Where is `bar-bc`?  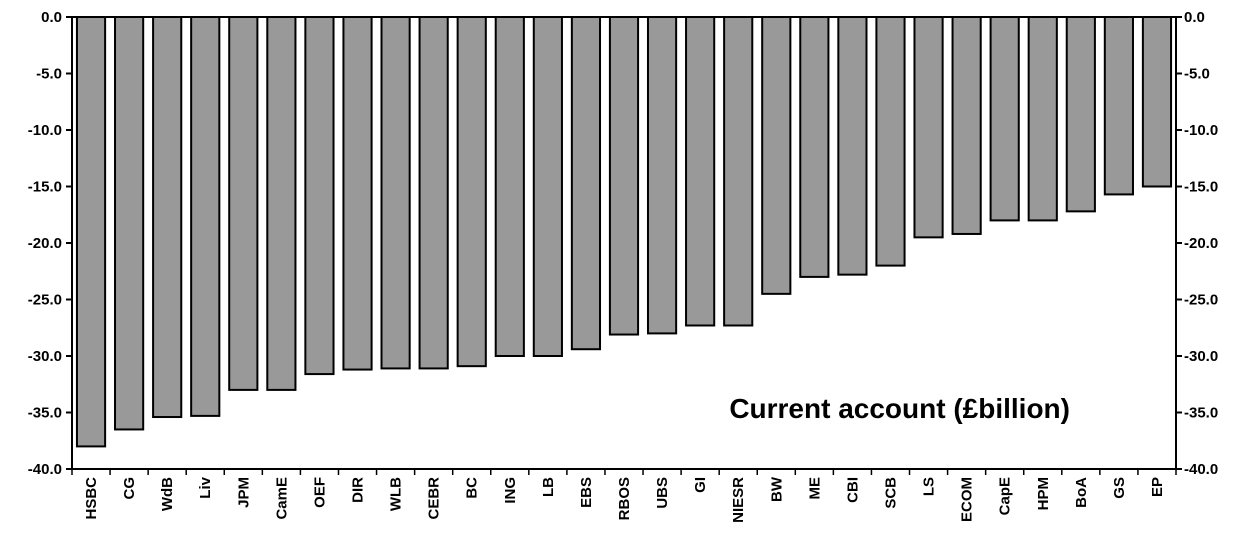 bar-bc is located at coordinates (471, 192).